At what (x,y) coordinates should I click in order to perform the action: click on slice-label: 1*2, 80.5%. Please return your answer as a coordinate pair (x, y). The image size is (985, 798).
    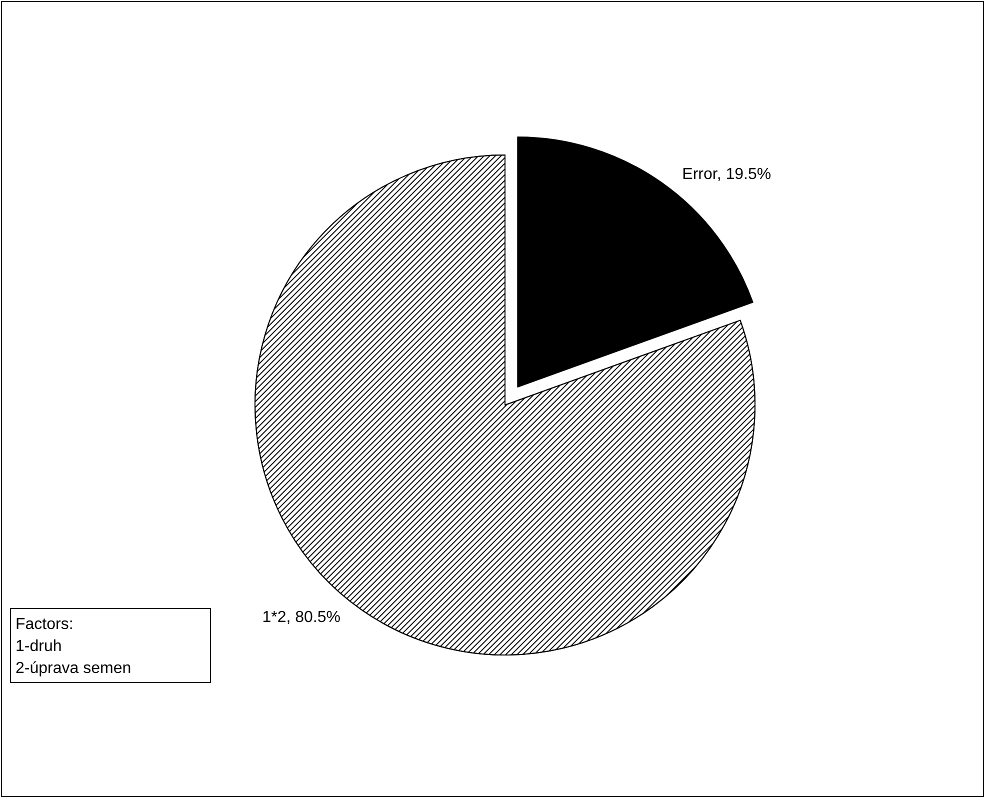
    Looking at the image, I should click on (301, 617).